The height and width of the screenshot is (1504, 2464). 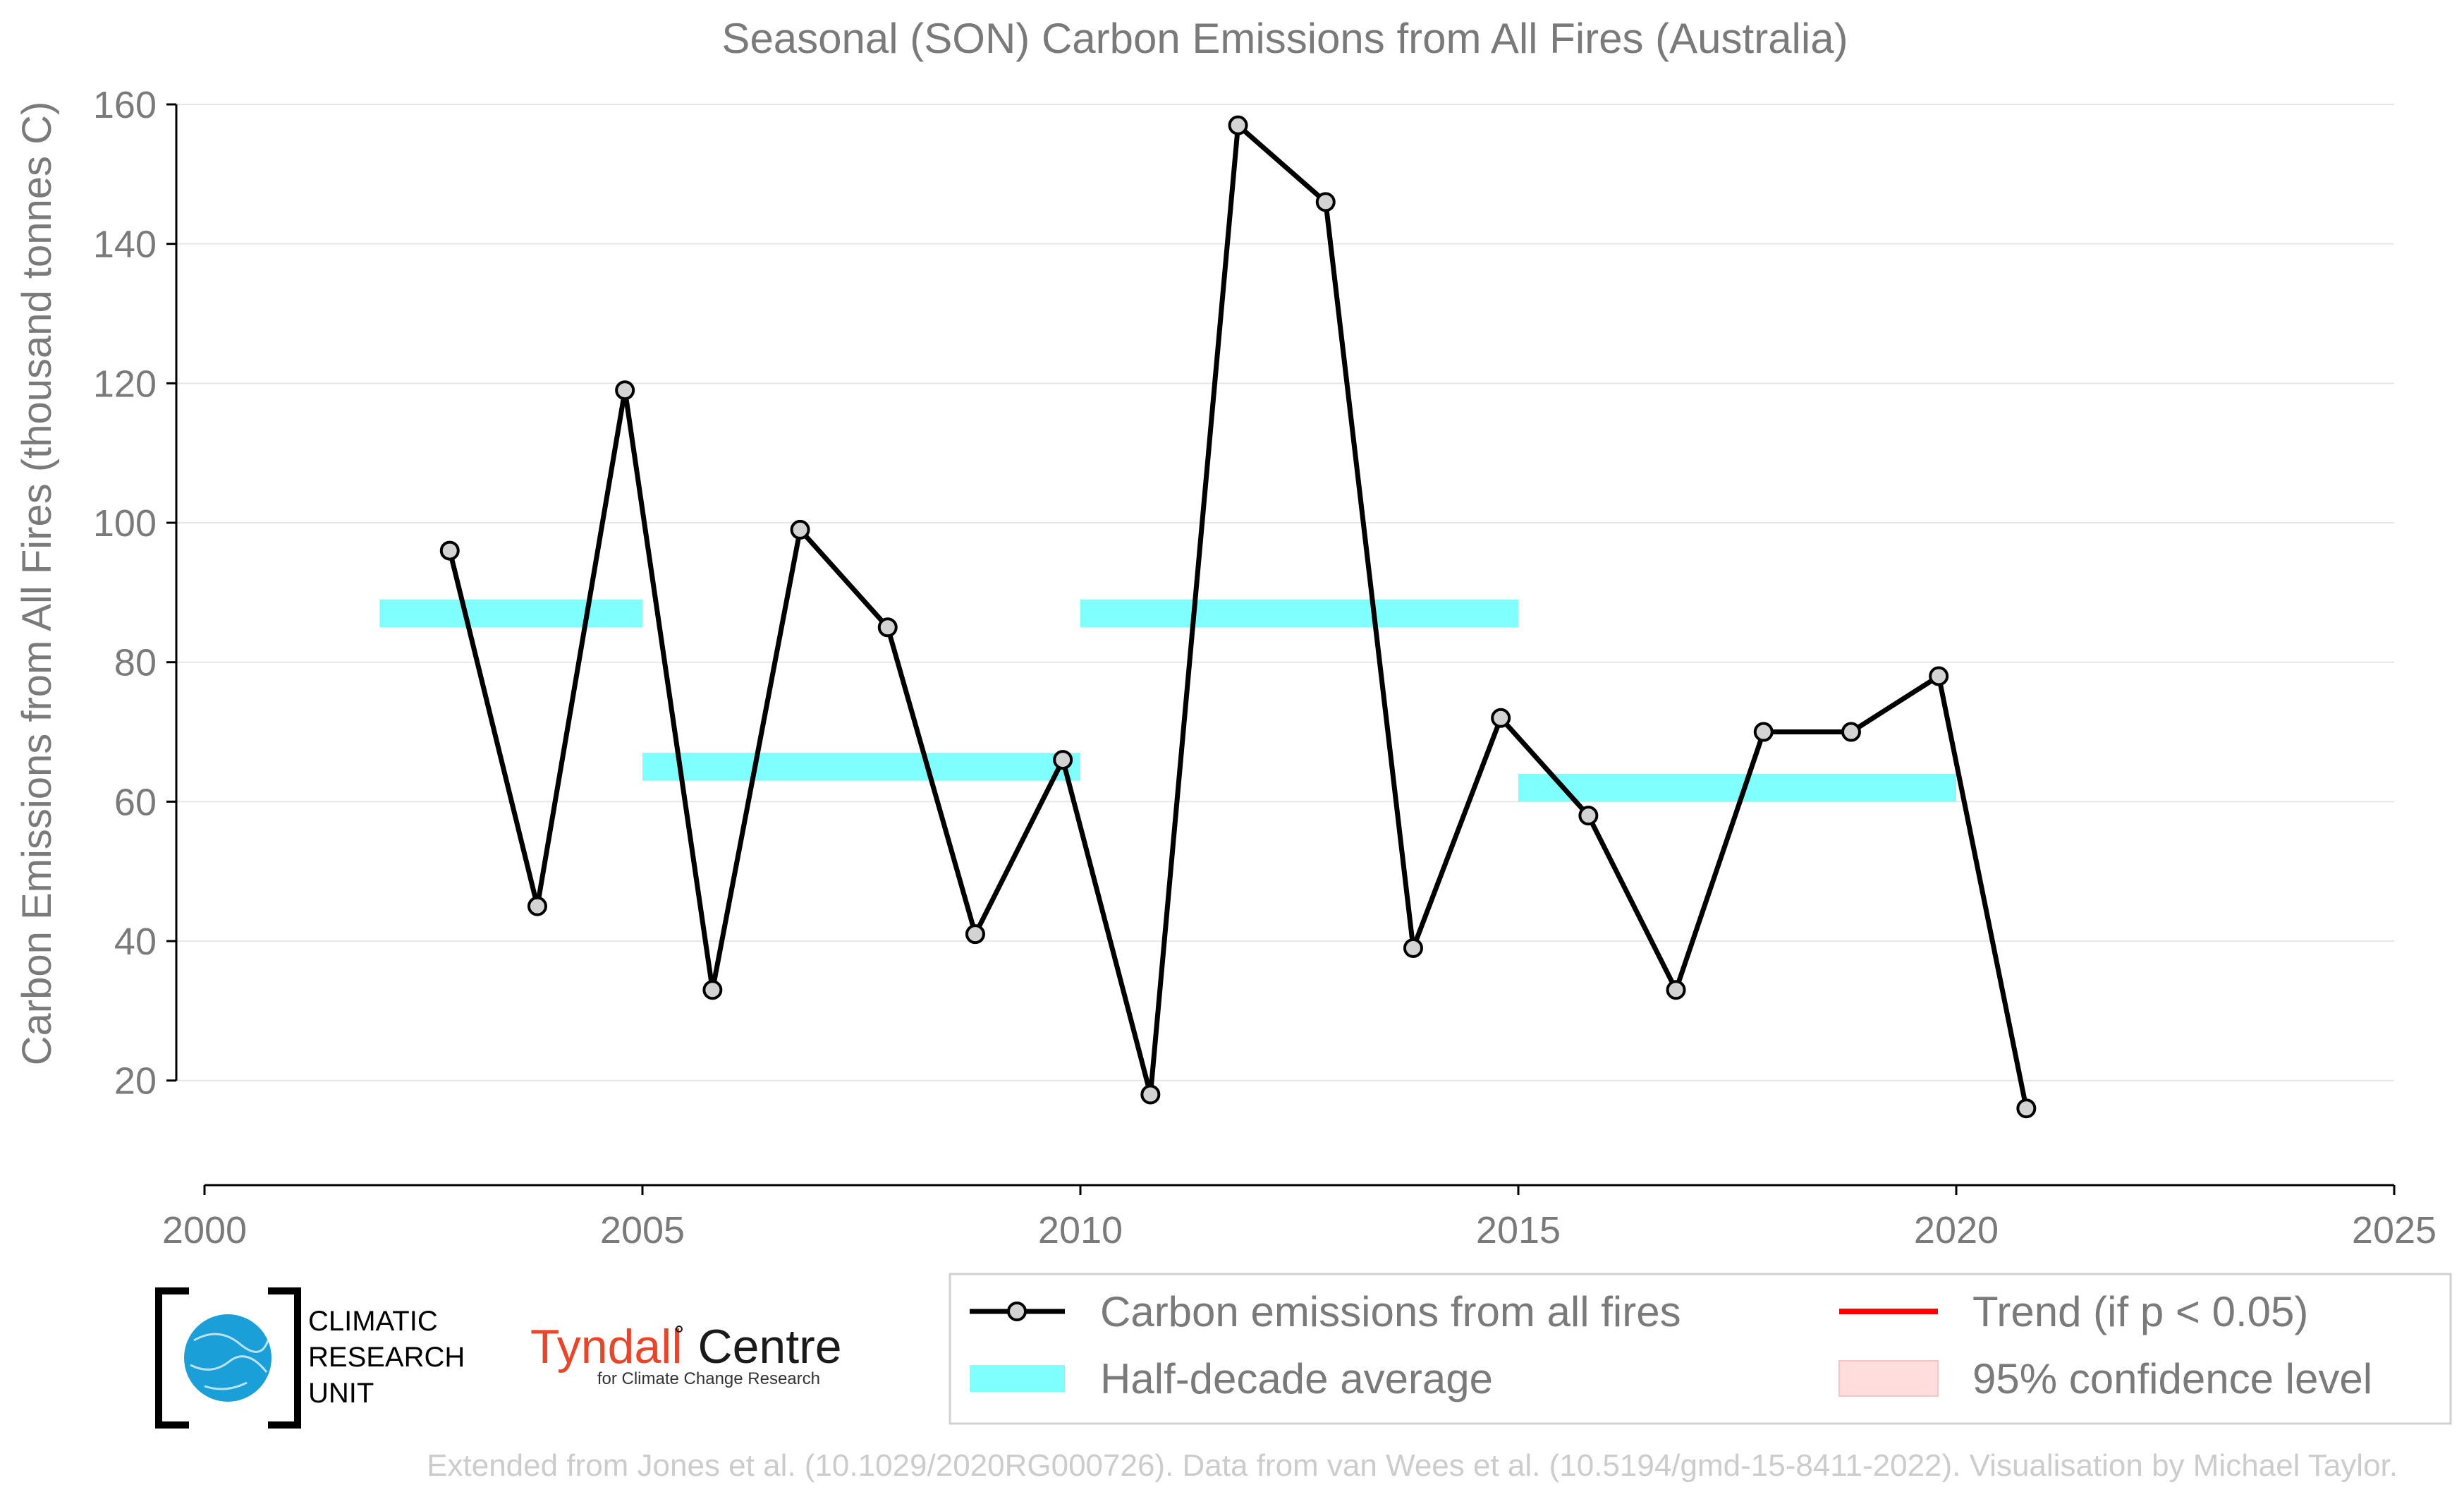 What do you see at coordinates (373, 1321) in the screenshot?
I see `cru-line-1: CLIMATIC` at bounding box center [373, 1321].